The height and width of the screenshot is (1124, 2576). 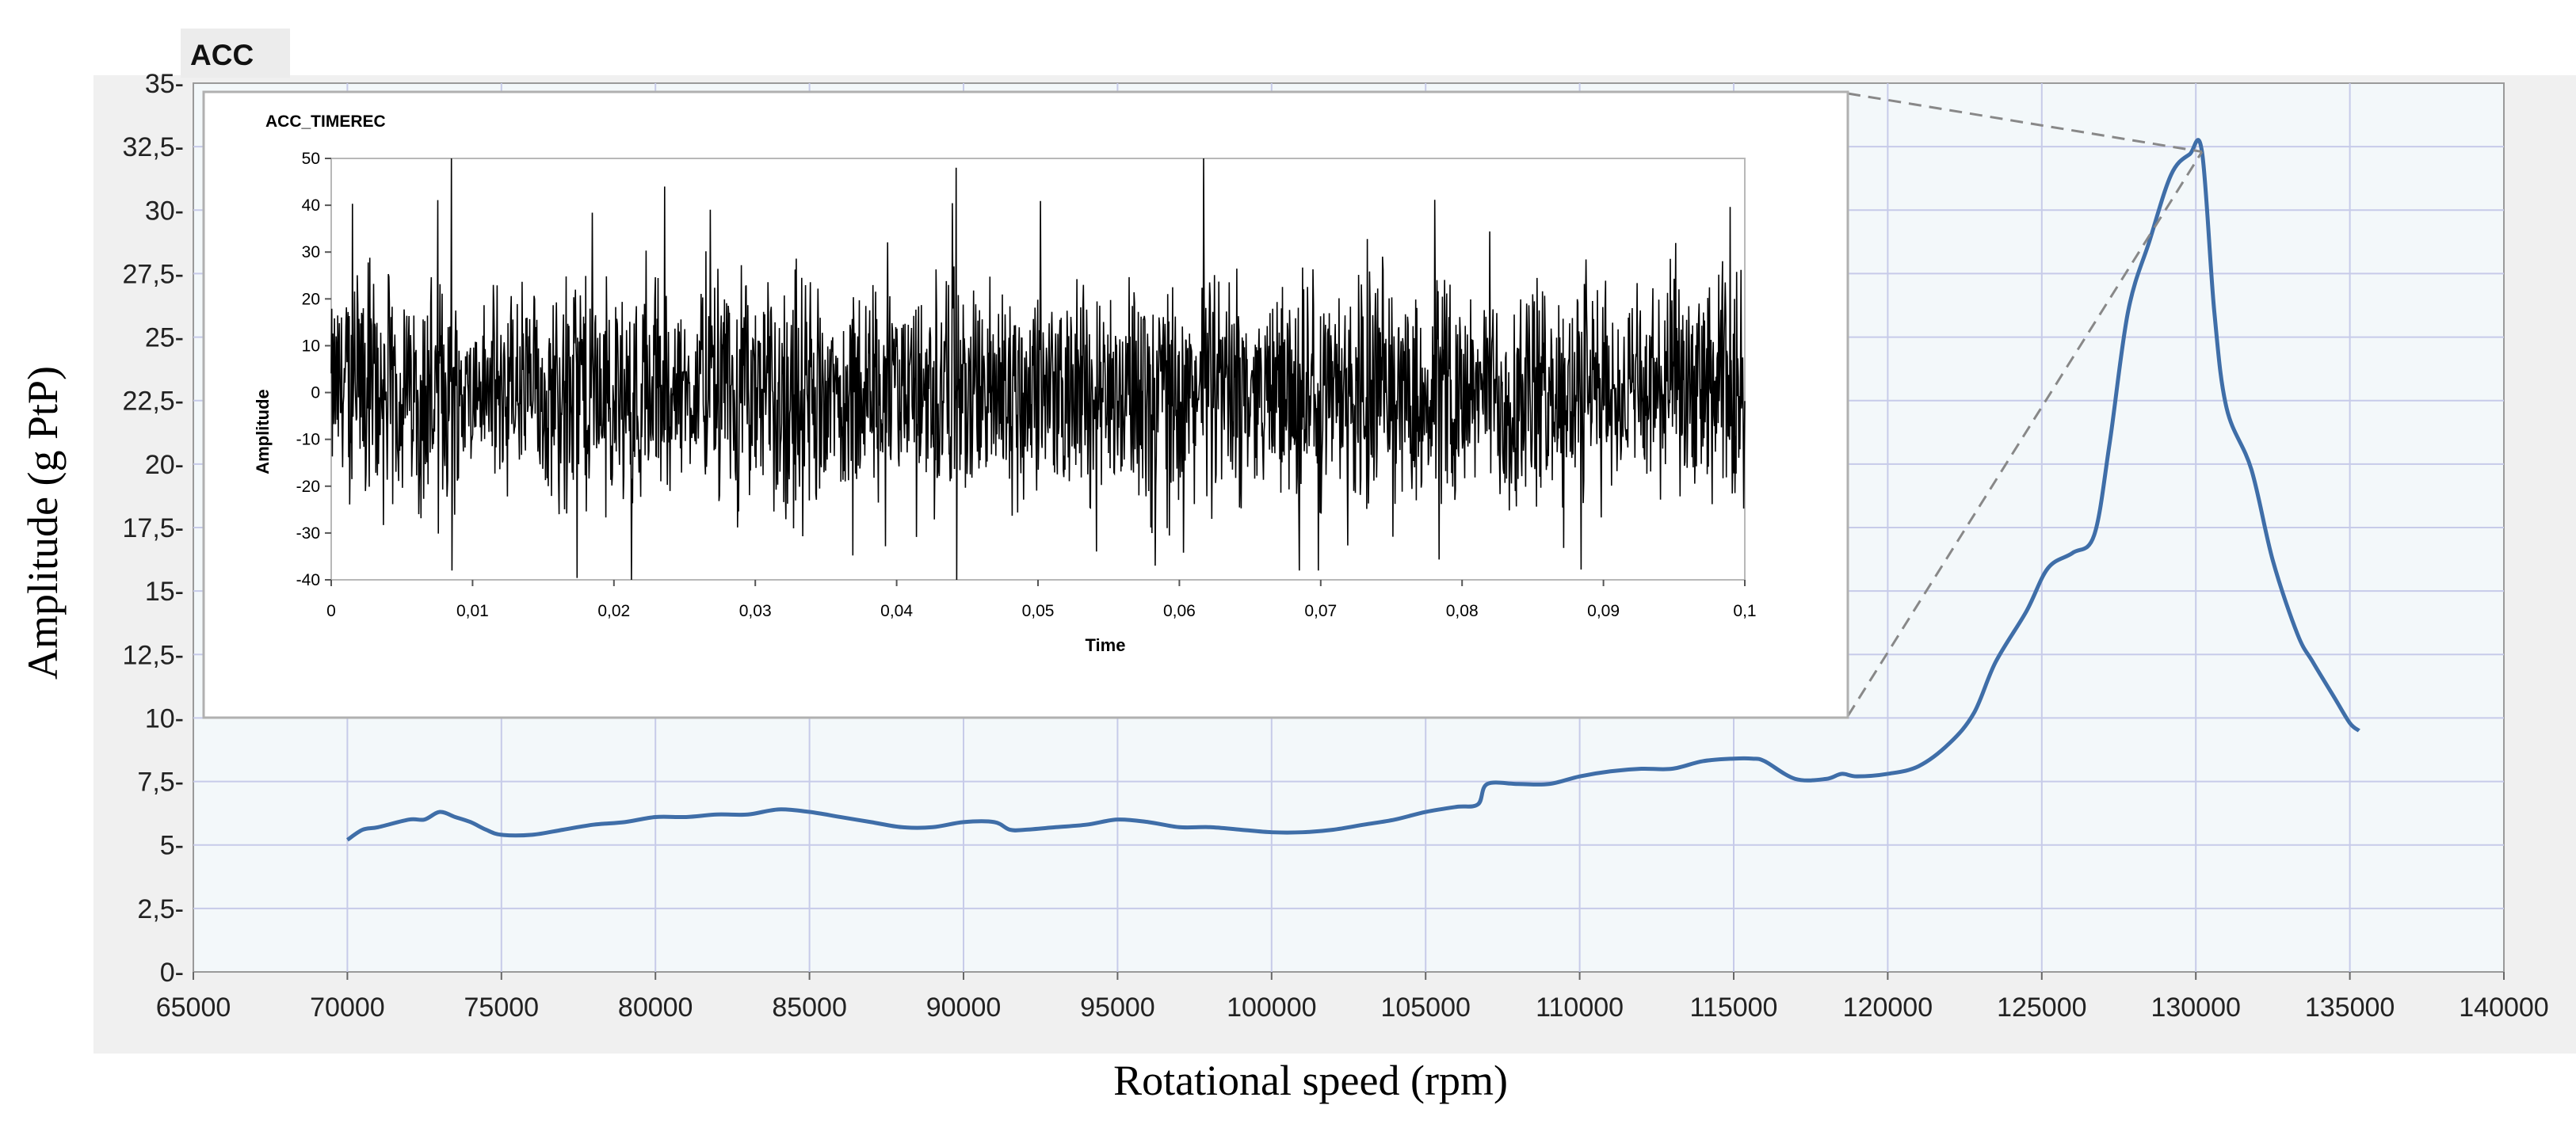 I want to click on main-x-axis-label: Rotational speed (rpm), so click(x=1310, y=1080).